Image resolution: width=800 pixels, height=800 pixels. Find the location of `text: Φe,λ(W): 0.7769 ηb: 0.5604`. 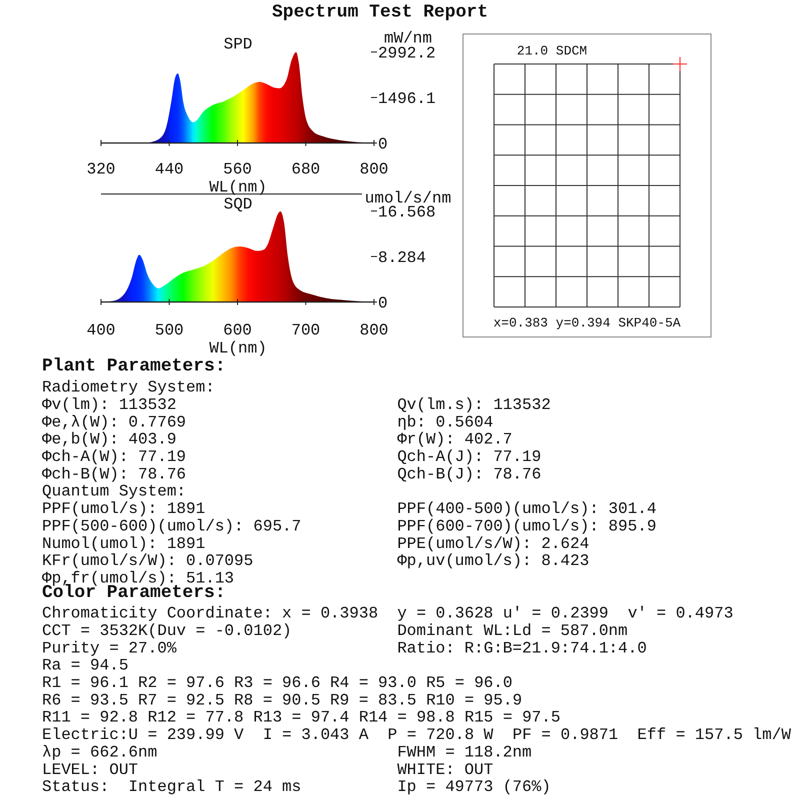

text: Φe,λ(W): 0.7769 ηb: 0.5604 is located at coordinates (268, 422).